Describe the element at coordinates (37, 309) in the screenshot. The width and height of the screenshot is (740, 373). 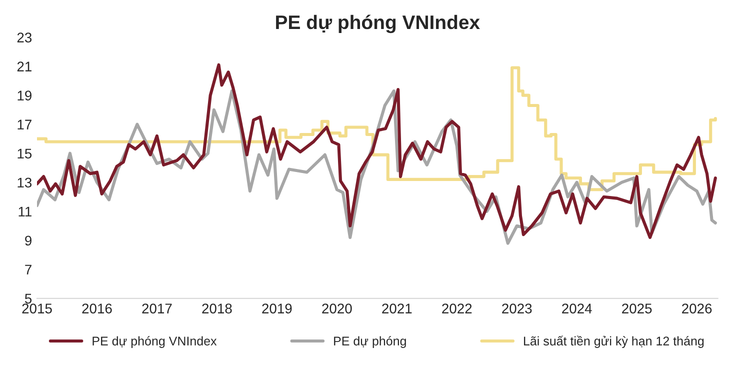
I see `x-tick-label: 2015` at that location.